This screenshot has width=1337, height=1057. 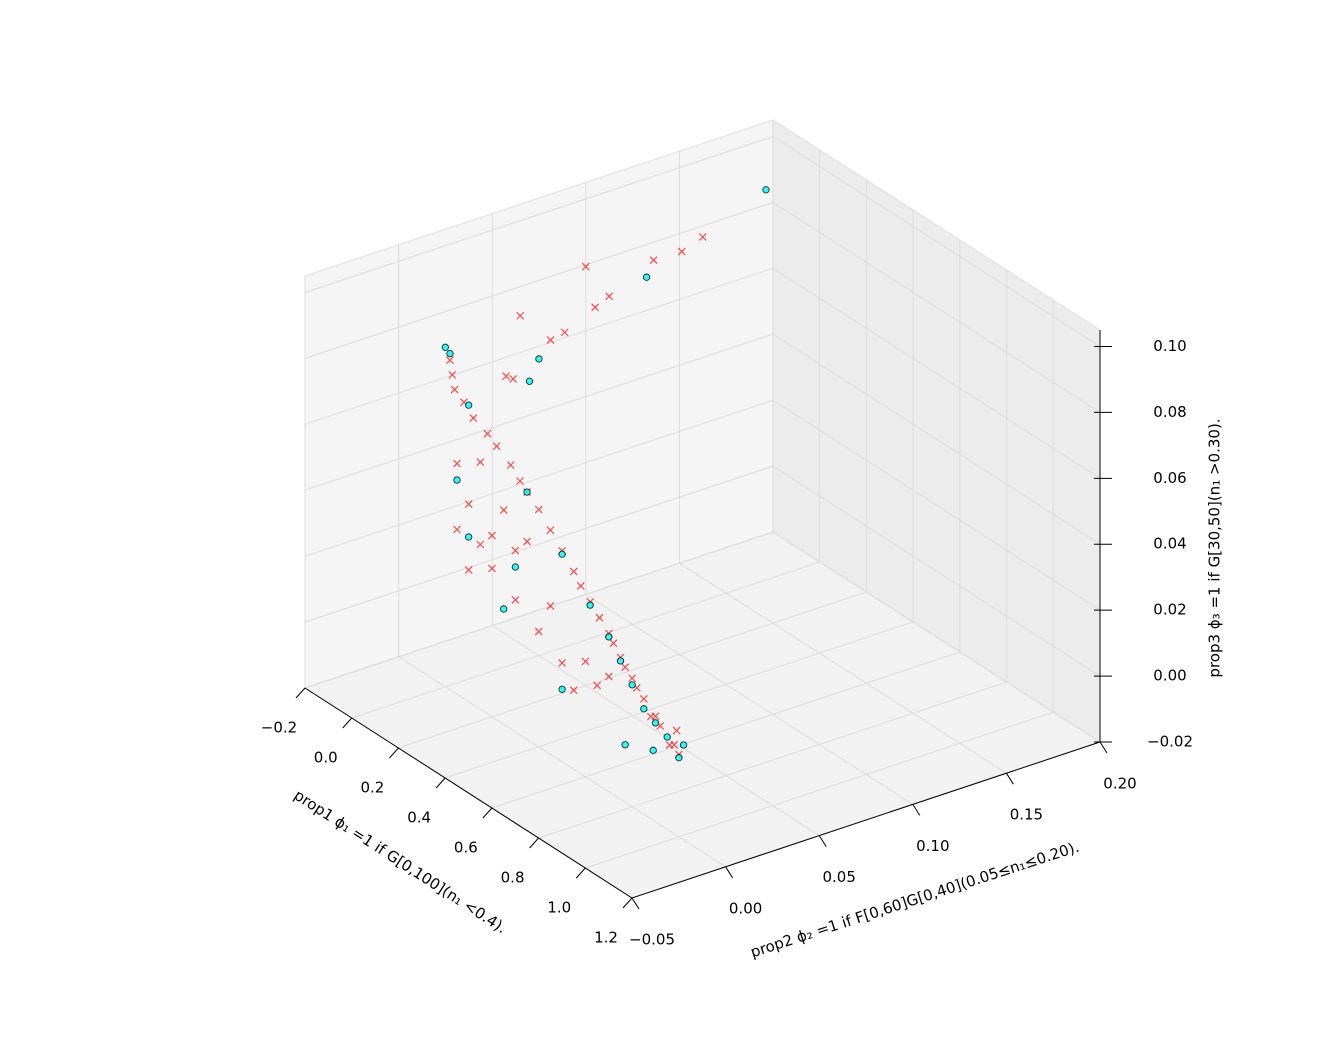 I want to click on y-tick-label: 0.15, so click(x=1026, y=815).